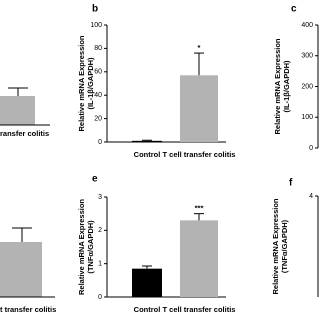 Image resolution: width=320 pixels, height=320 pixels. What do you see at coordinates (98, 118) in the screenshot?
I see `y-tick-label: 20` at bounding box center [98, 118].